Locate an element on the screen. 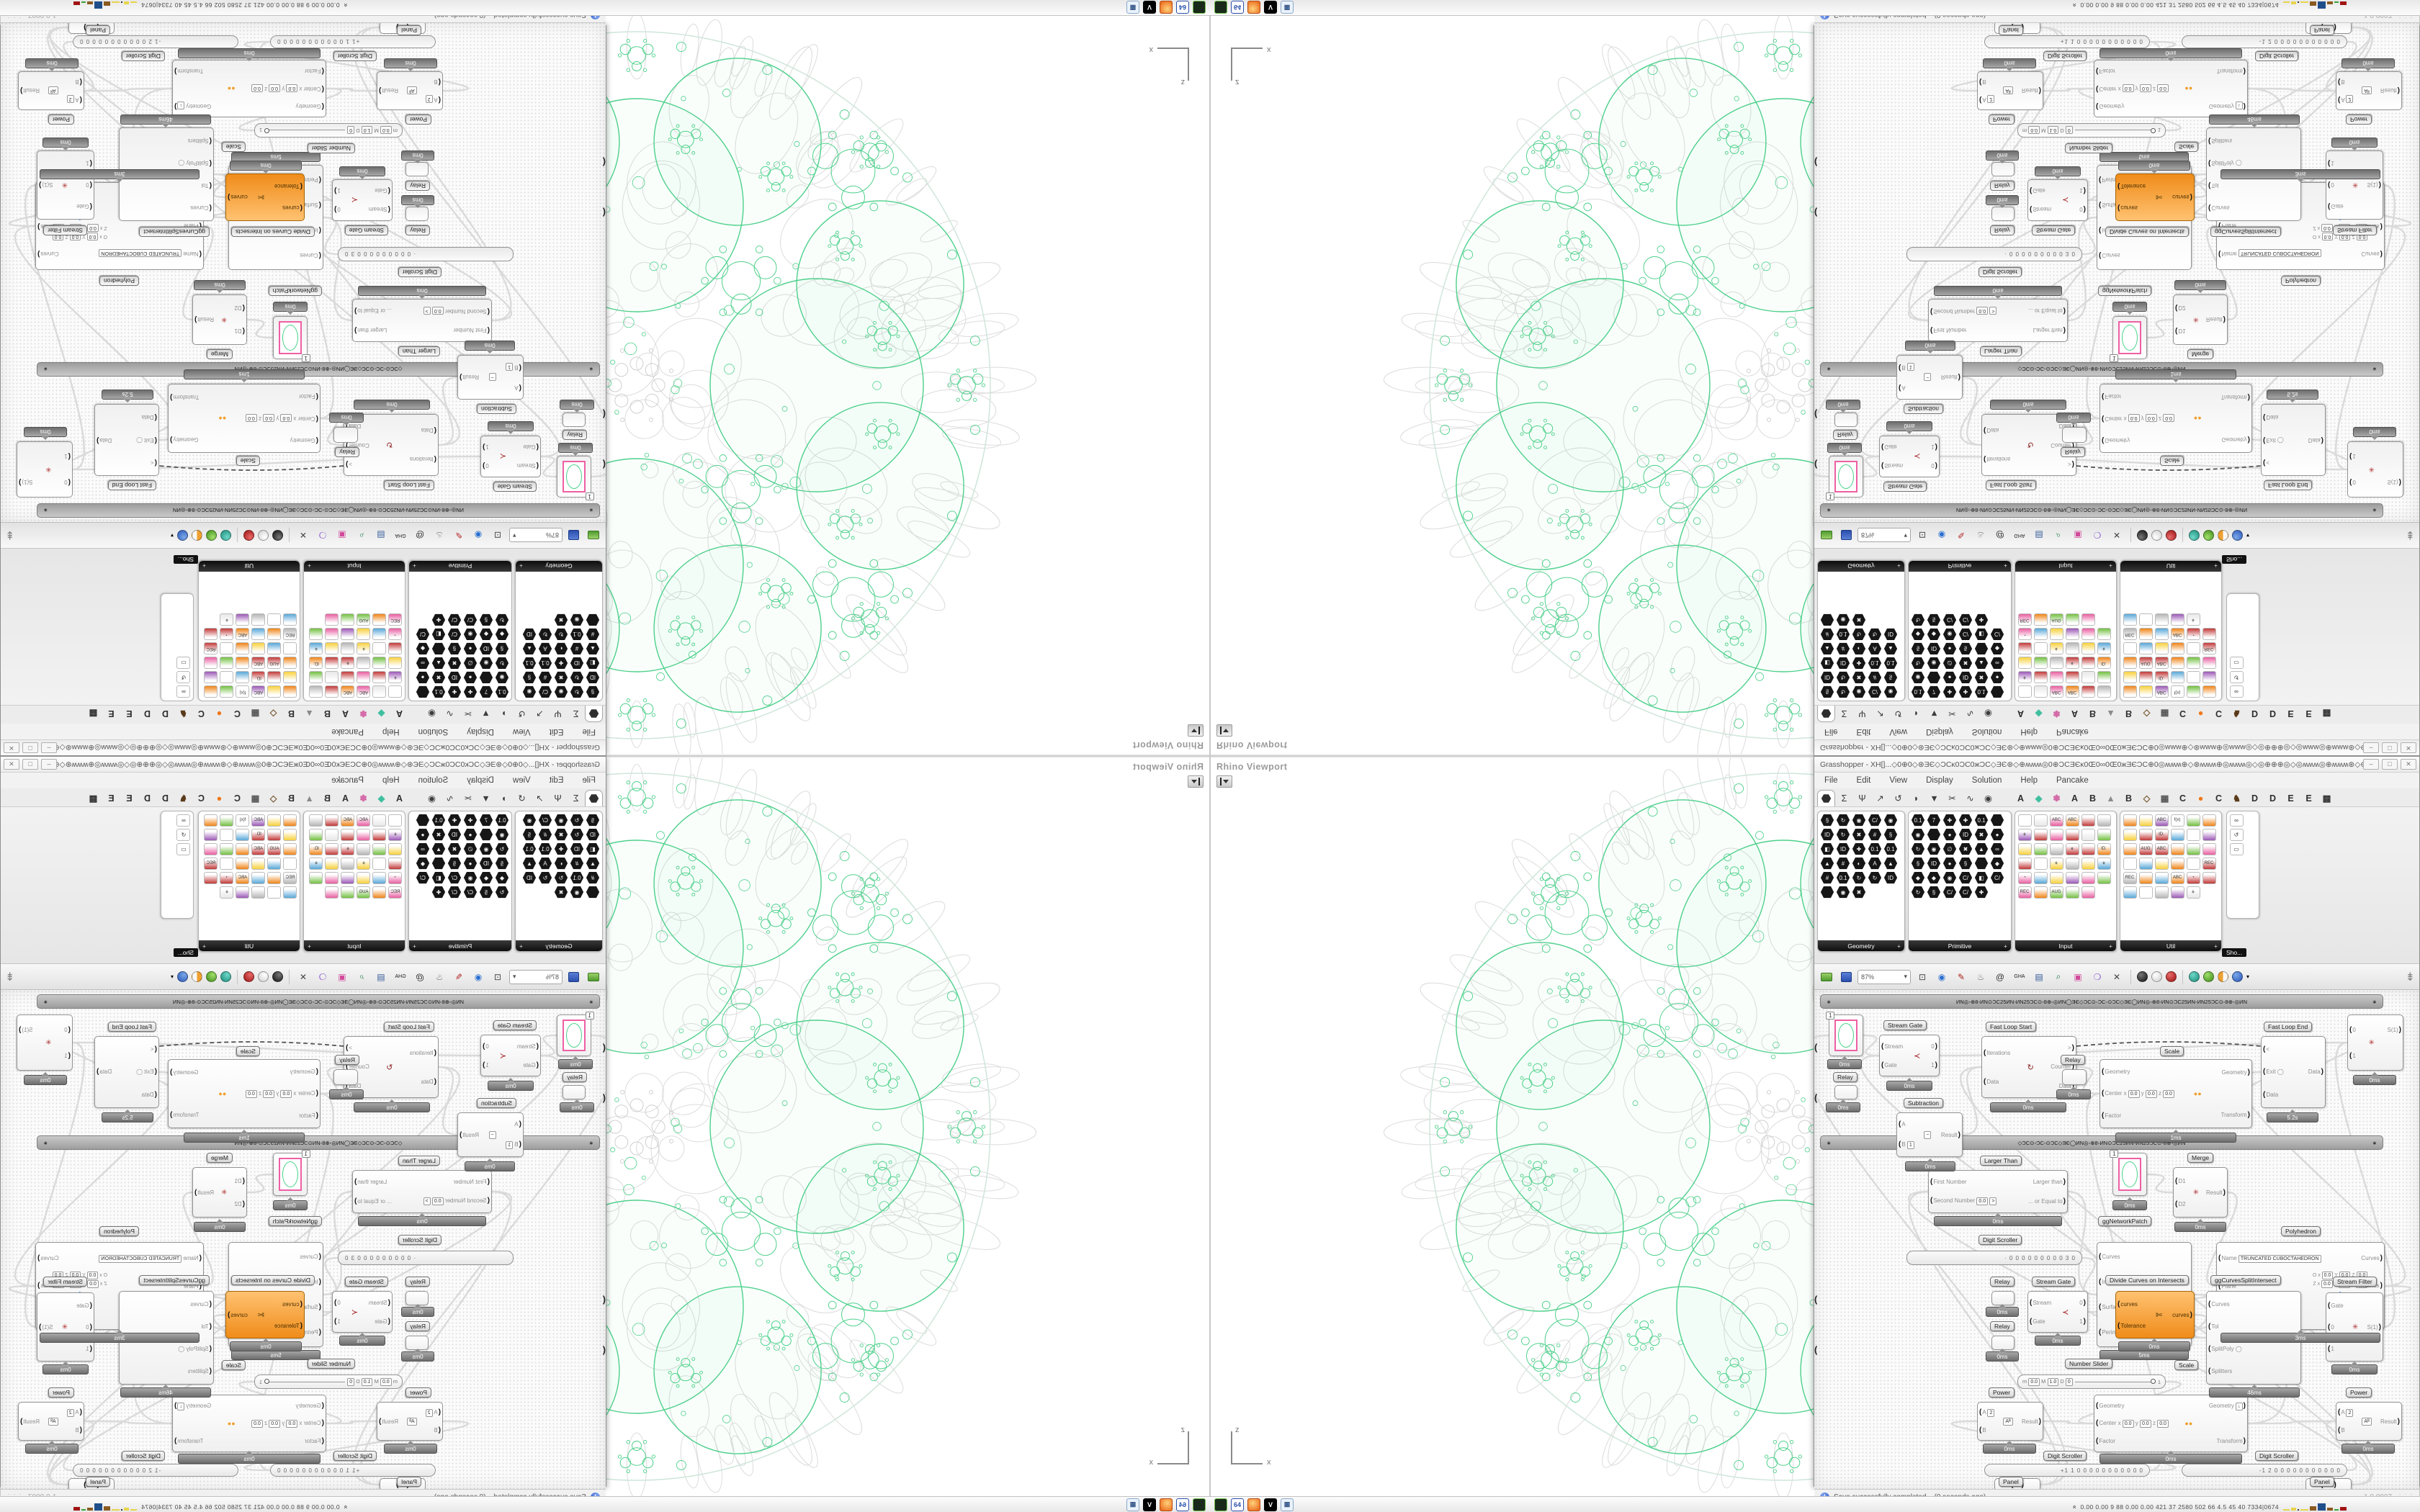 The height and width of the screenshot is (1512, 2420). menu-item-view: View is located at coordinates (521, 780).